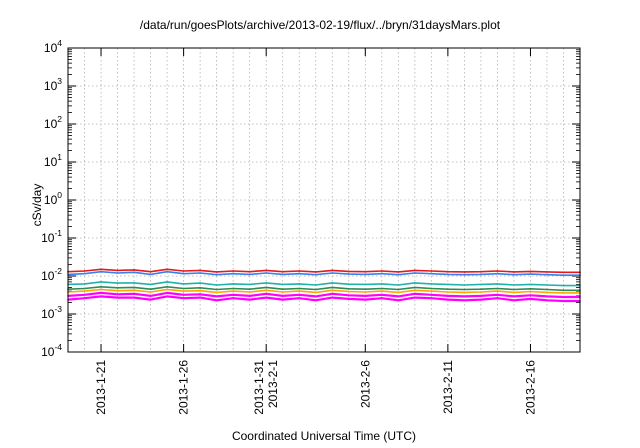 This screenshot has height=448, width=640. Describe the element at coordinates (53, 198) in the screenshot. I see `y-tick-label: 10⁰` at that location.